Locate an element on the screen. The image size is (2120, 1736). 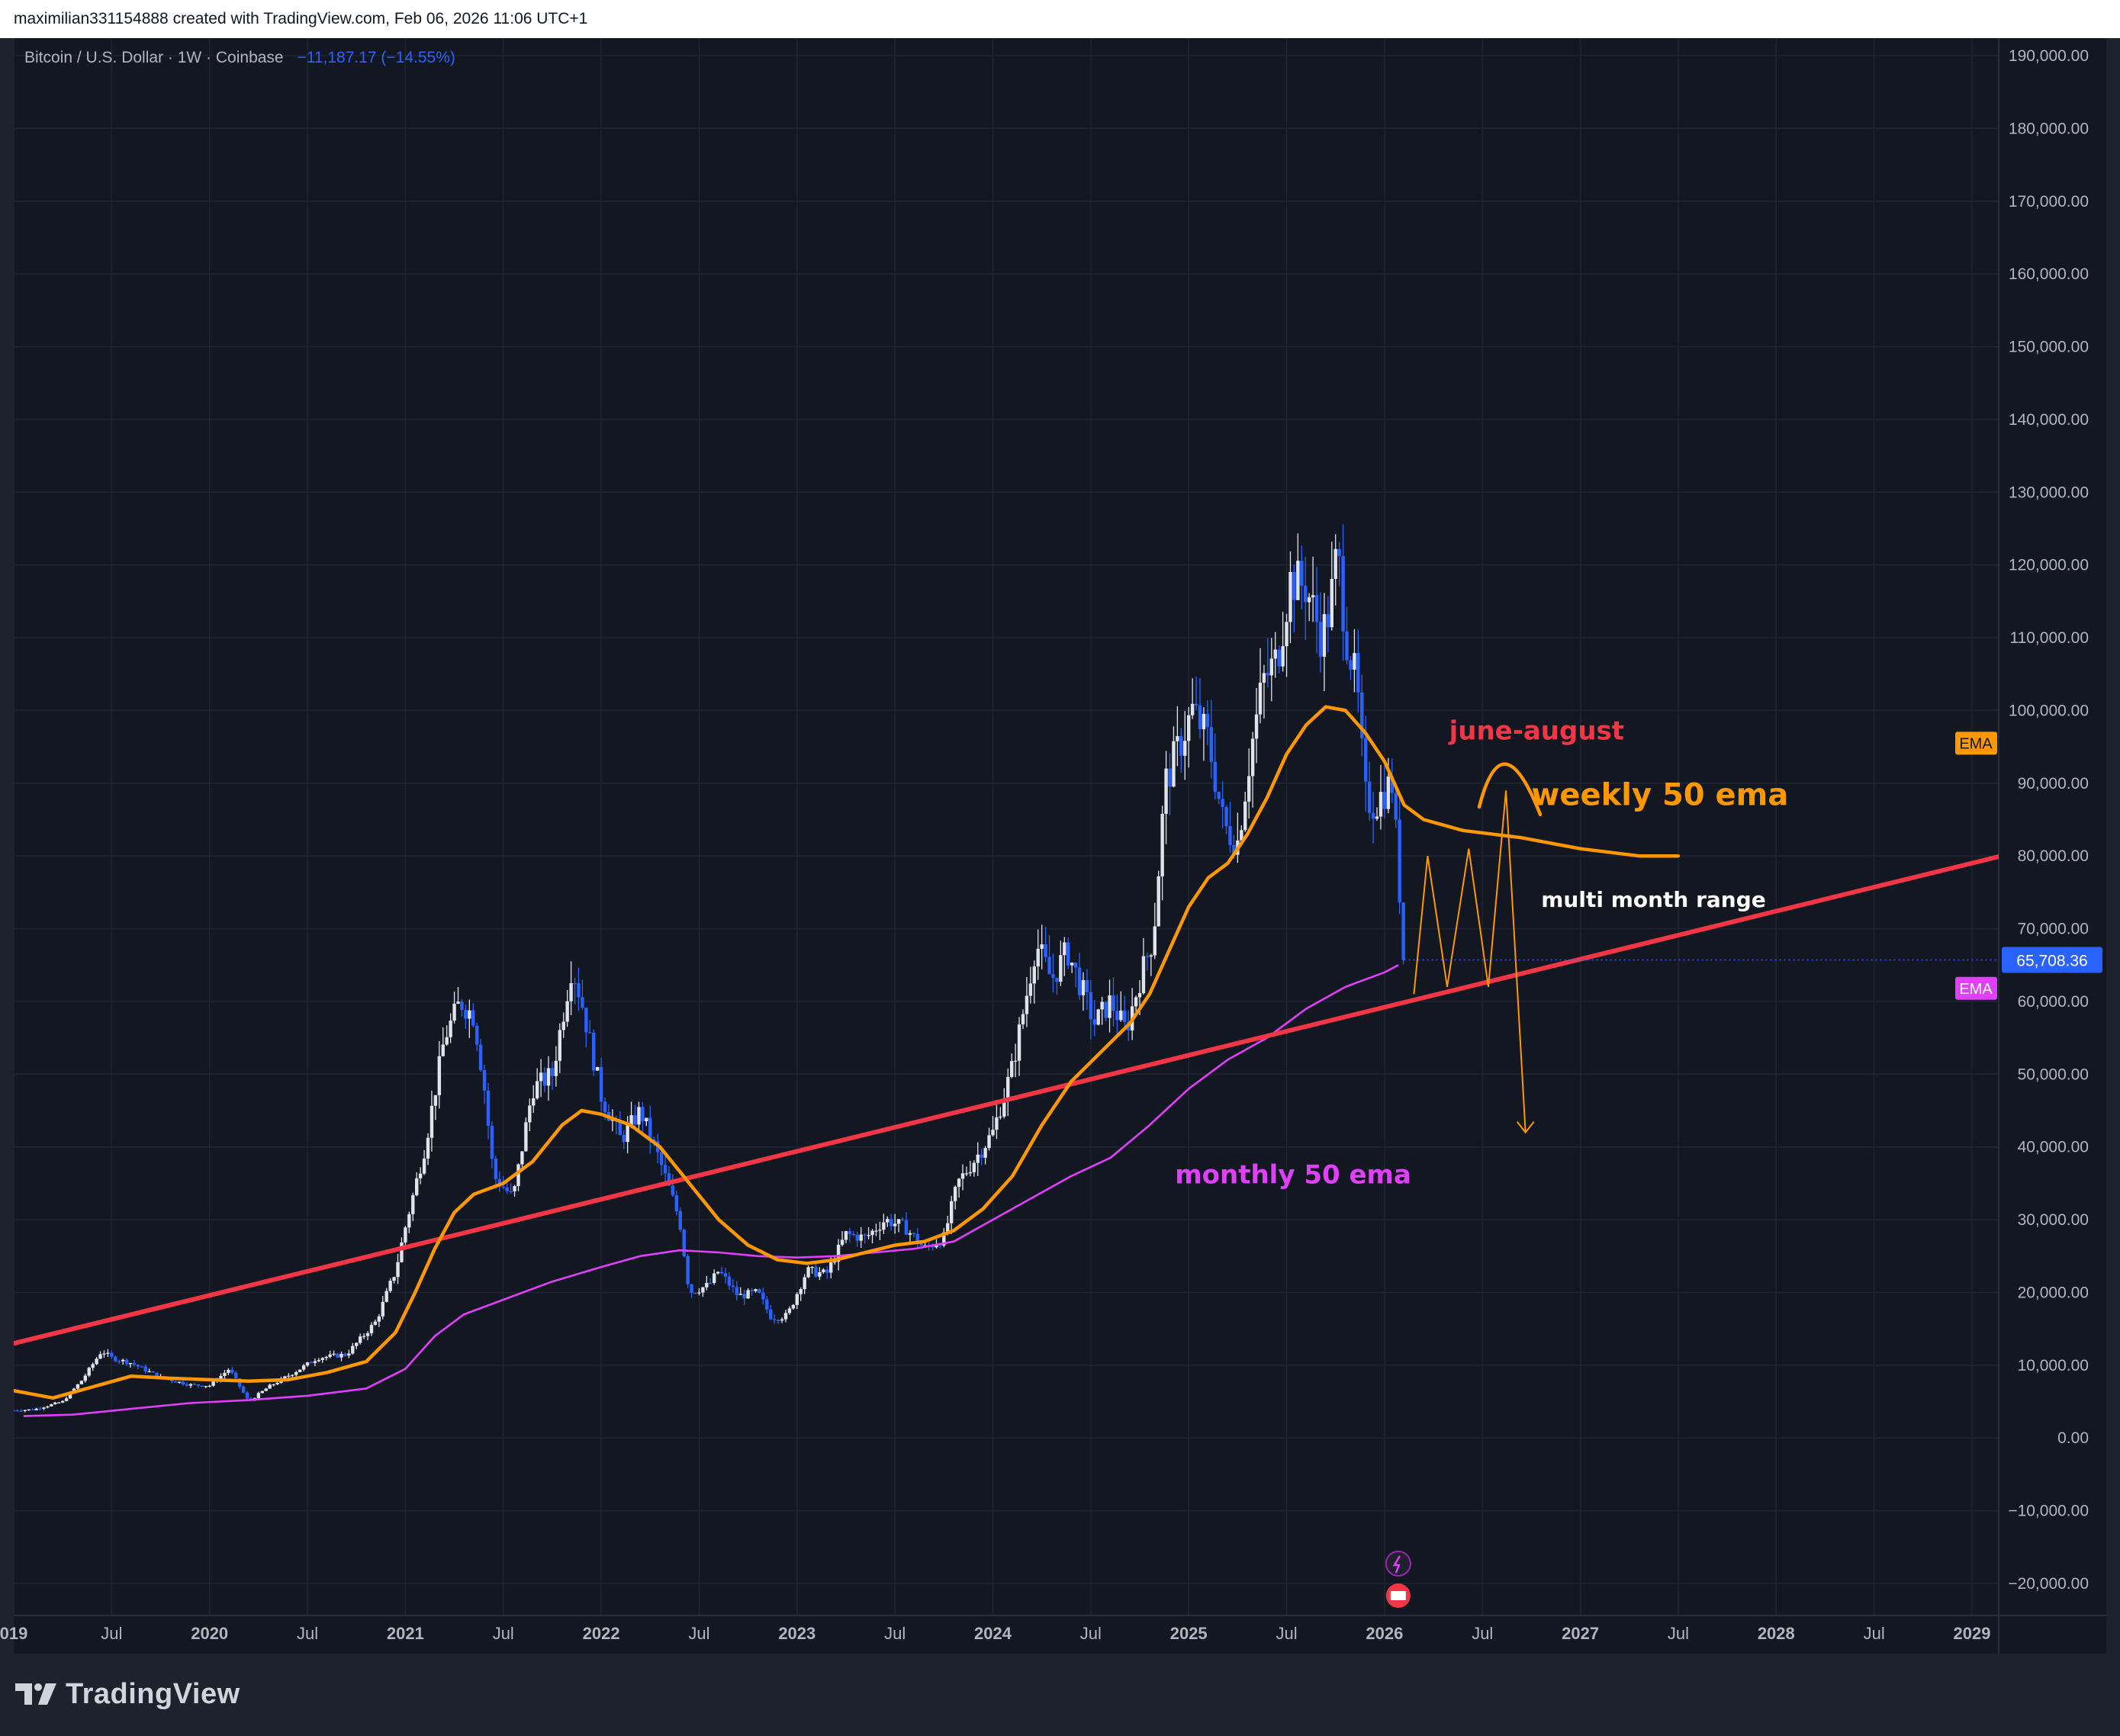
symbol-title: Bitcoin / U.S. Dollar · 1W · Coinbase is located at coordinates (154, 57).